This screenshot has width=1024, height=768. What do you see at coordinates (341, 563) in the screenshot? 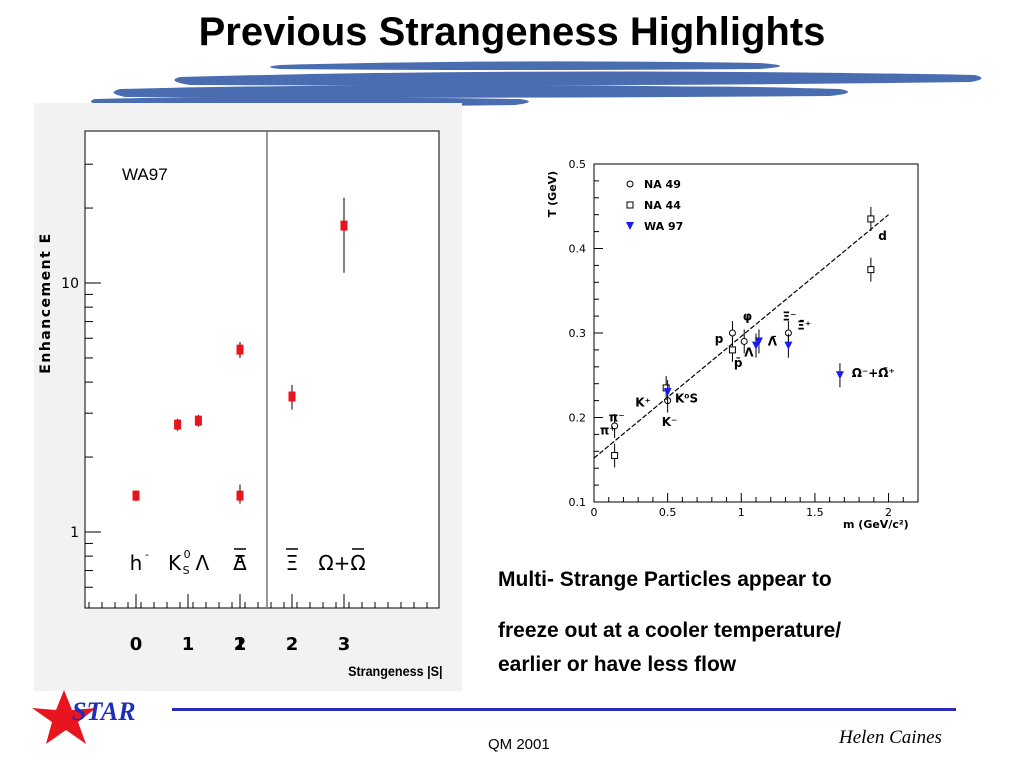
I see `particle-label: Ω+Ω` at bounding box center [341, 563].